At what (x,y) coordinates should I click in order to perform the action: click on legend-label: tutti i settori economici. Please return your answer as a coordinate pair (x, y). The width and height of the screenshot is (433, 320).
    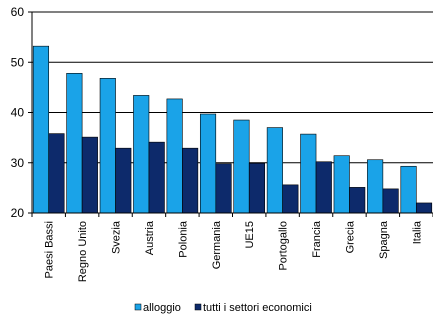
    Looking at the image, I should click on (257, 308).